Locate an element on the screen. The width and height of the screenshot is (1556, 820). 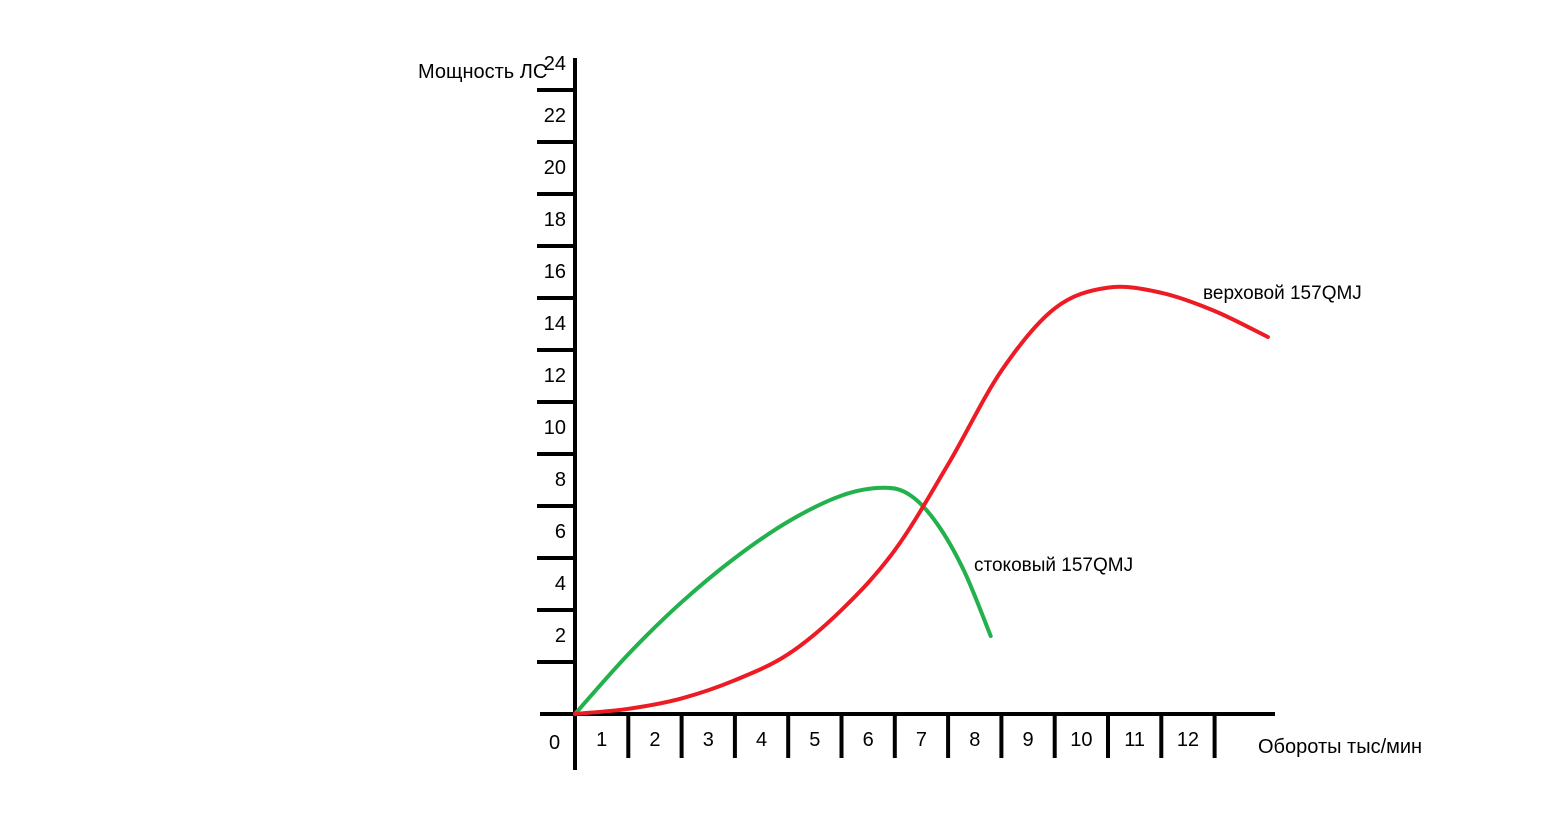
y-tick-label: 18 is located at coordinates (555, 220).